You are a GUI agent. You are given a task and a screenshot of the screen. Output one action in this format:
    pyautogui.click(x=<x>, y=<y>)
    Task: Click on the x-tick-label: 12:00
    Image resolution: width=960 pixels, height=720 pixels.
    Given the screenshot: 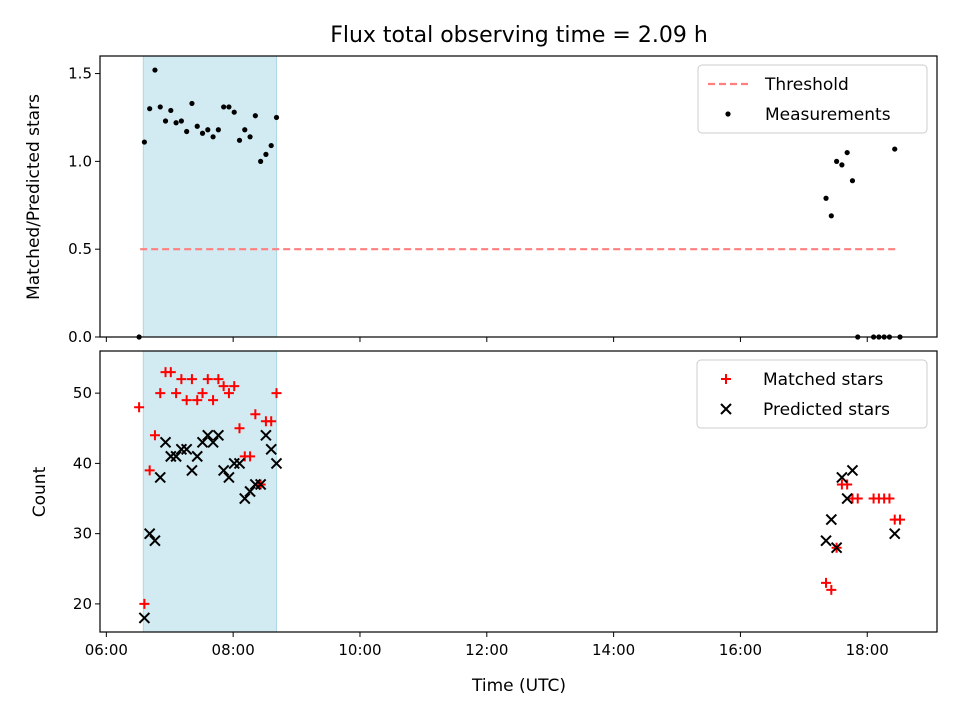 What is the action you would take?
    pyautogui.click(x=486, y=650)
    